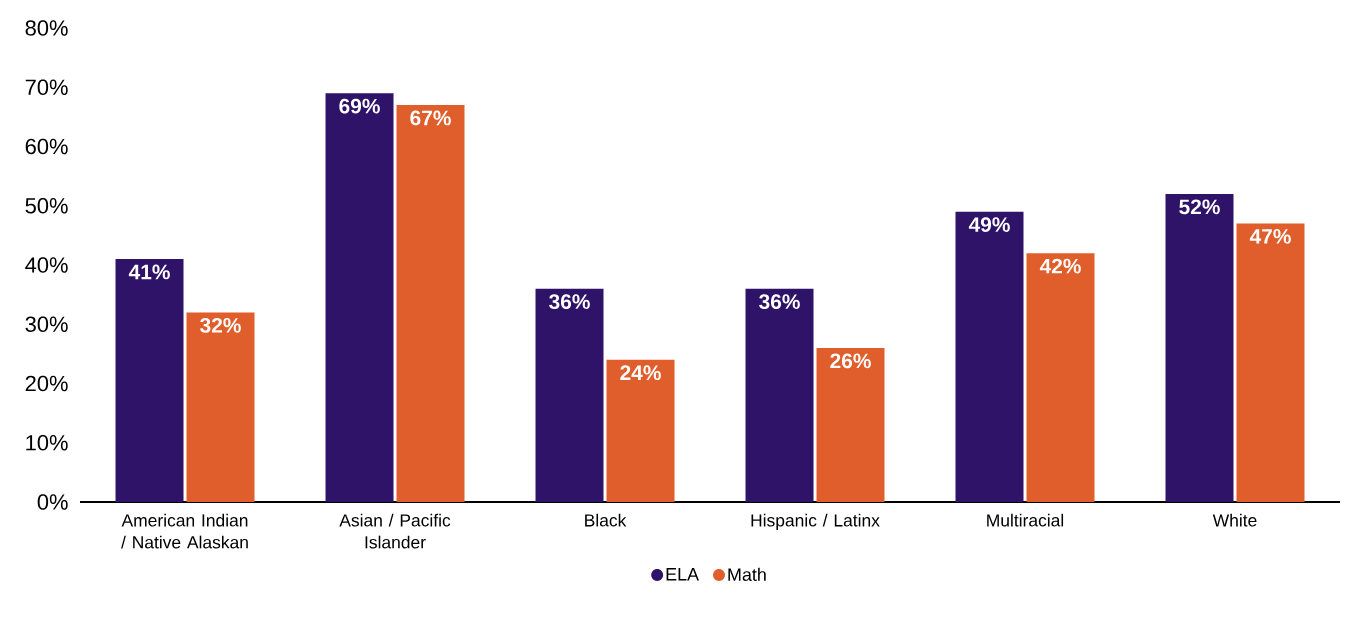 The height and width of the screenshot is (618, 1347). Describe the element at coordinates (46, 205) in the screenshot. I see `y-tick-label: 50%` at that location.